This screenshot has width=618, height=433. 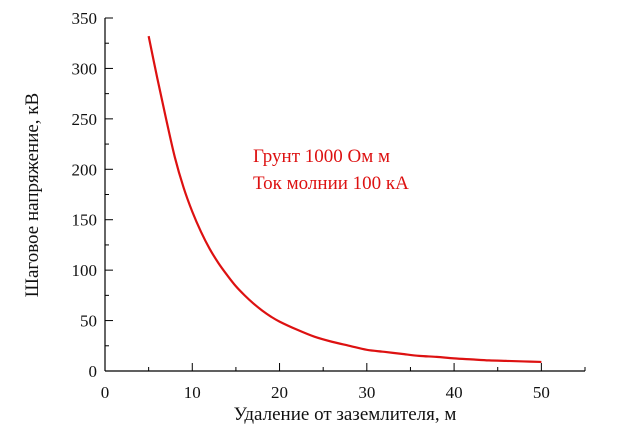 I want to click on y-tick-label: 100, so click(x=85, y=270).